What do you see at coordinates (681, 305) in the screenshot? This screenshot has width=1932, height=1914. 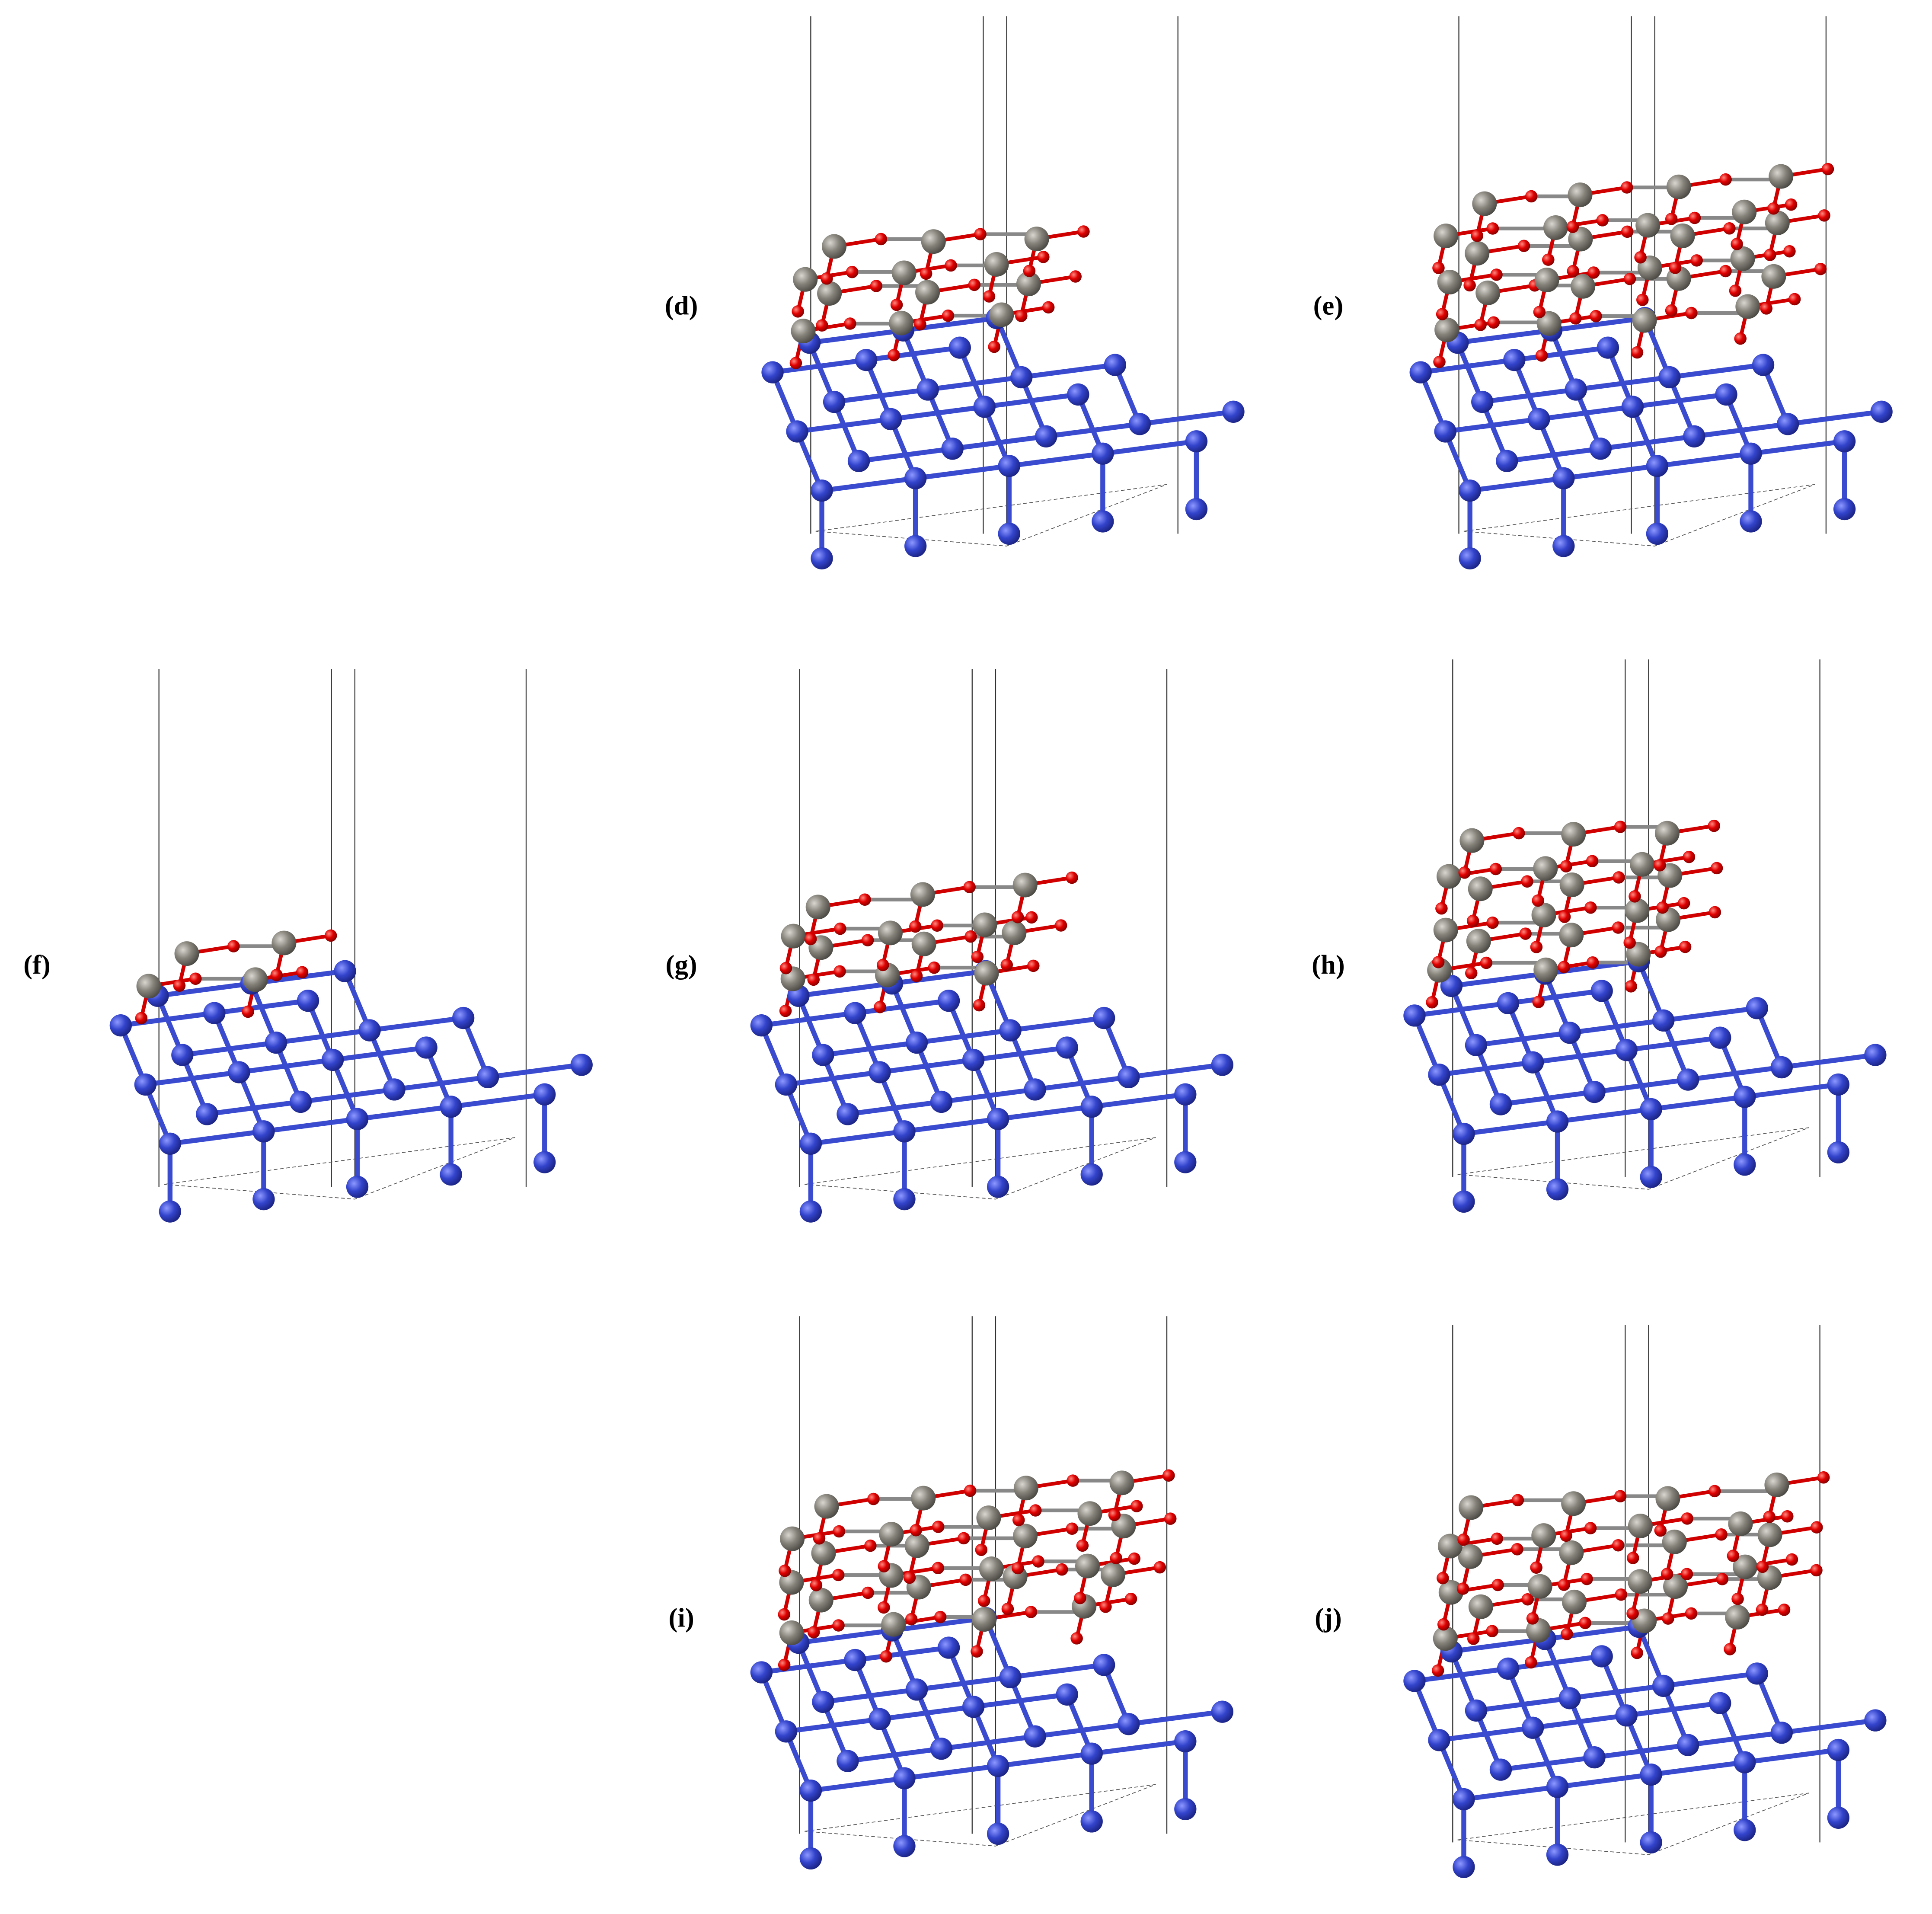 I see `panel-label: (d)` at bounding box center [681, 305].